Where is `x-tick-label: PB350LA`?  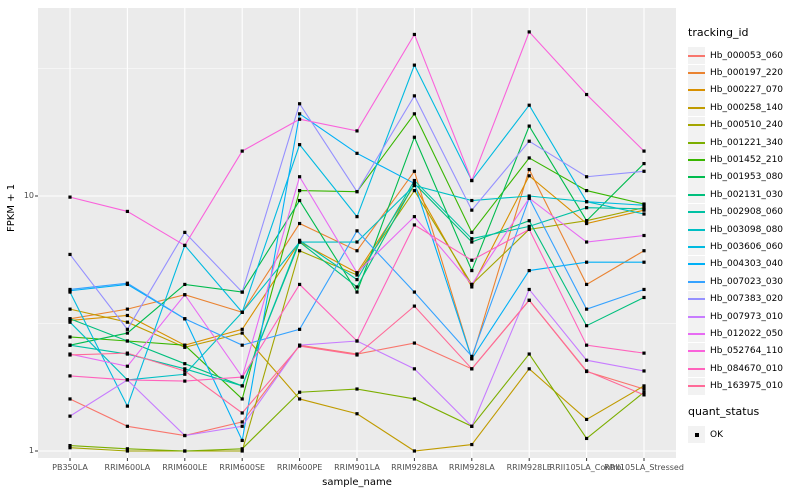
x-tick-label: PB350LA is located at coordinates (70, 467).